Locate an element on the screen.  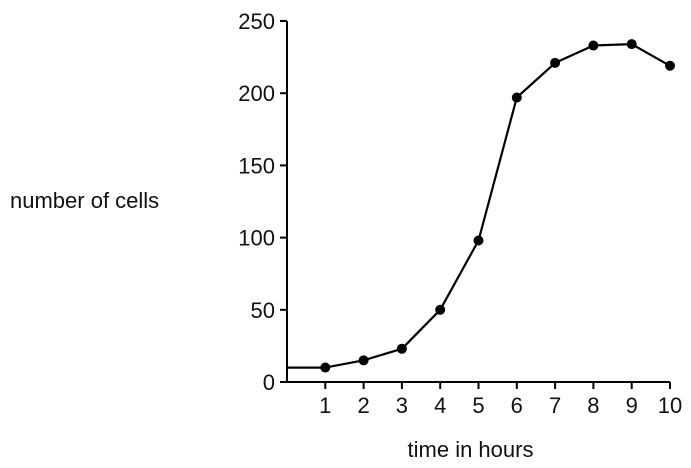
y-axis-ticks: 0 50 100 150 200 250 is located at coordinates (262, 202).